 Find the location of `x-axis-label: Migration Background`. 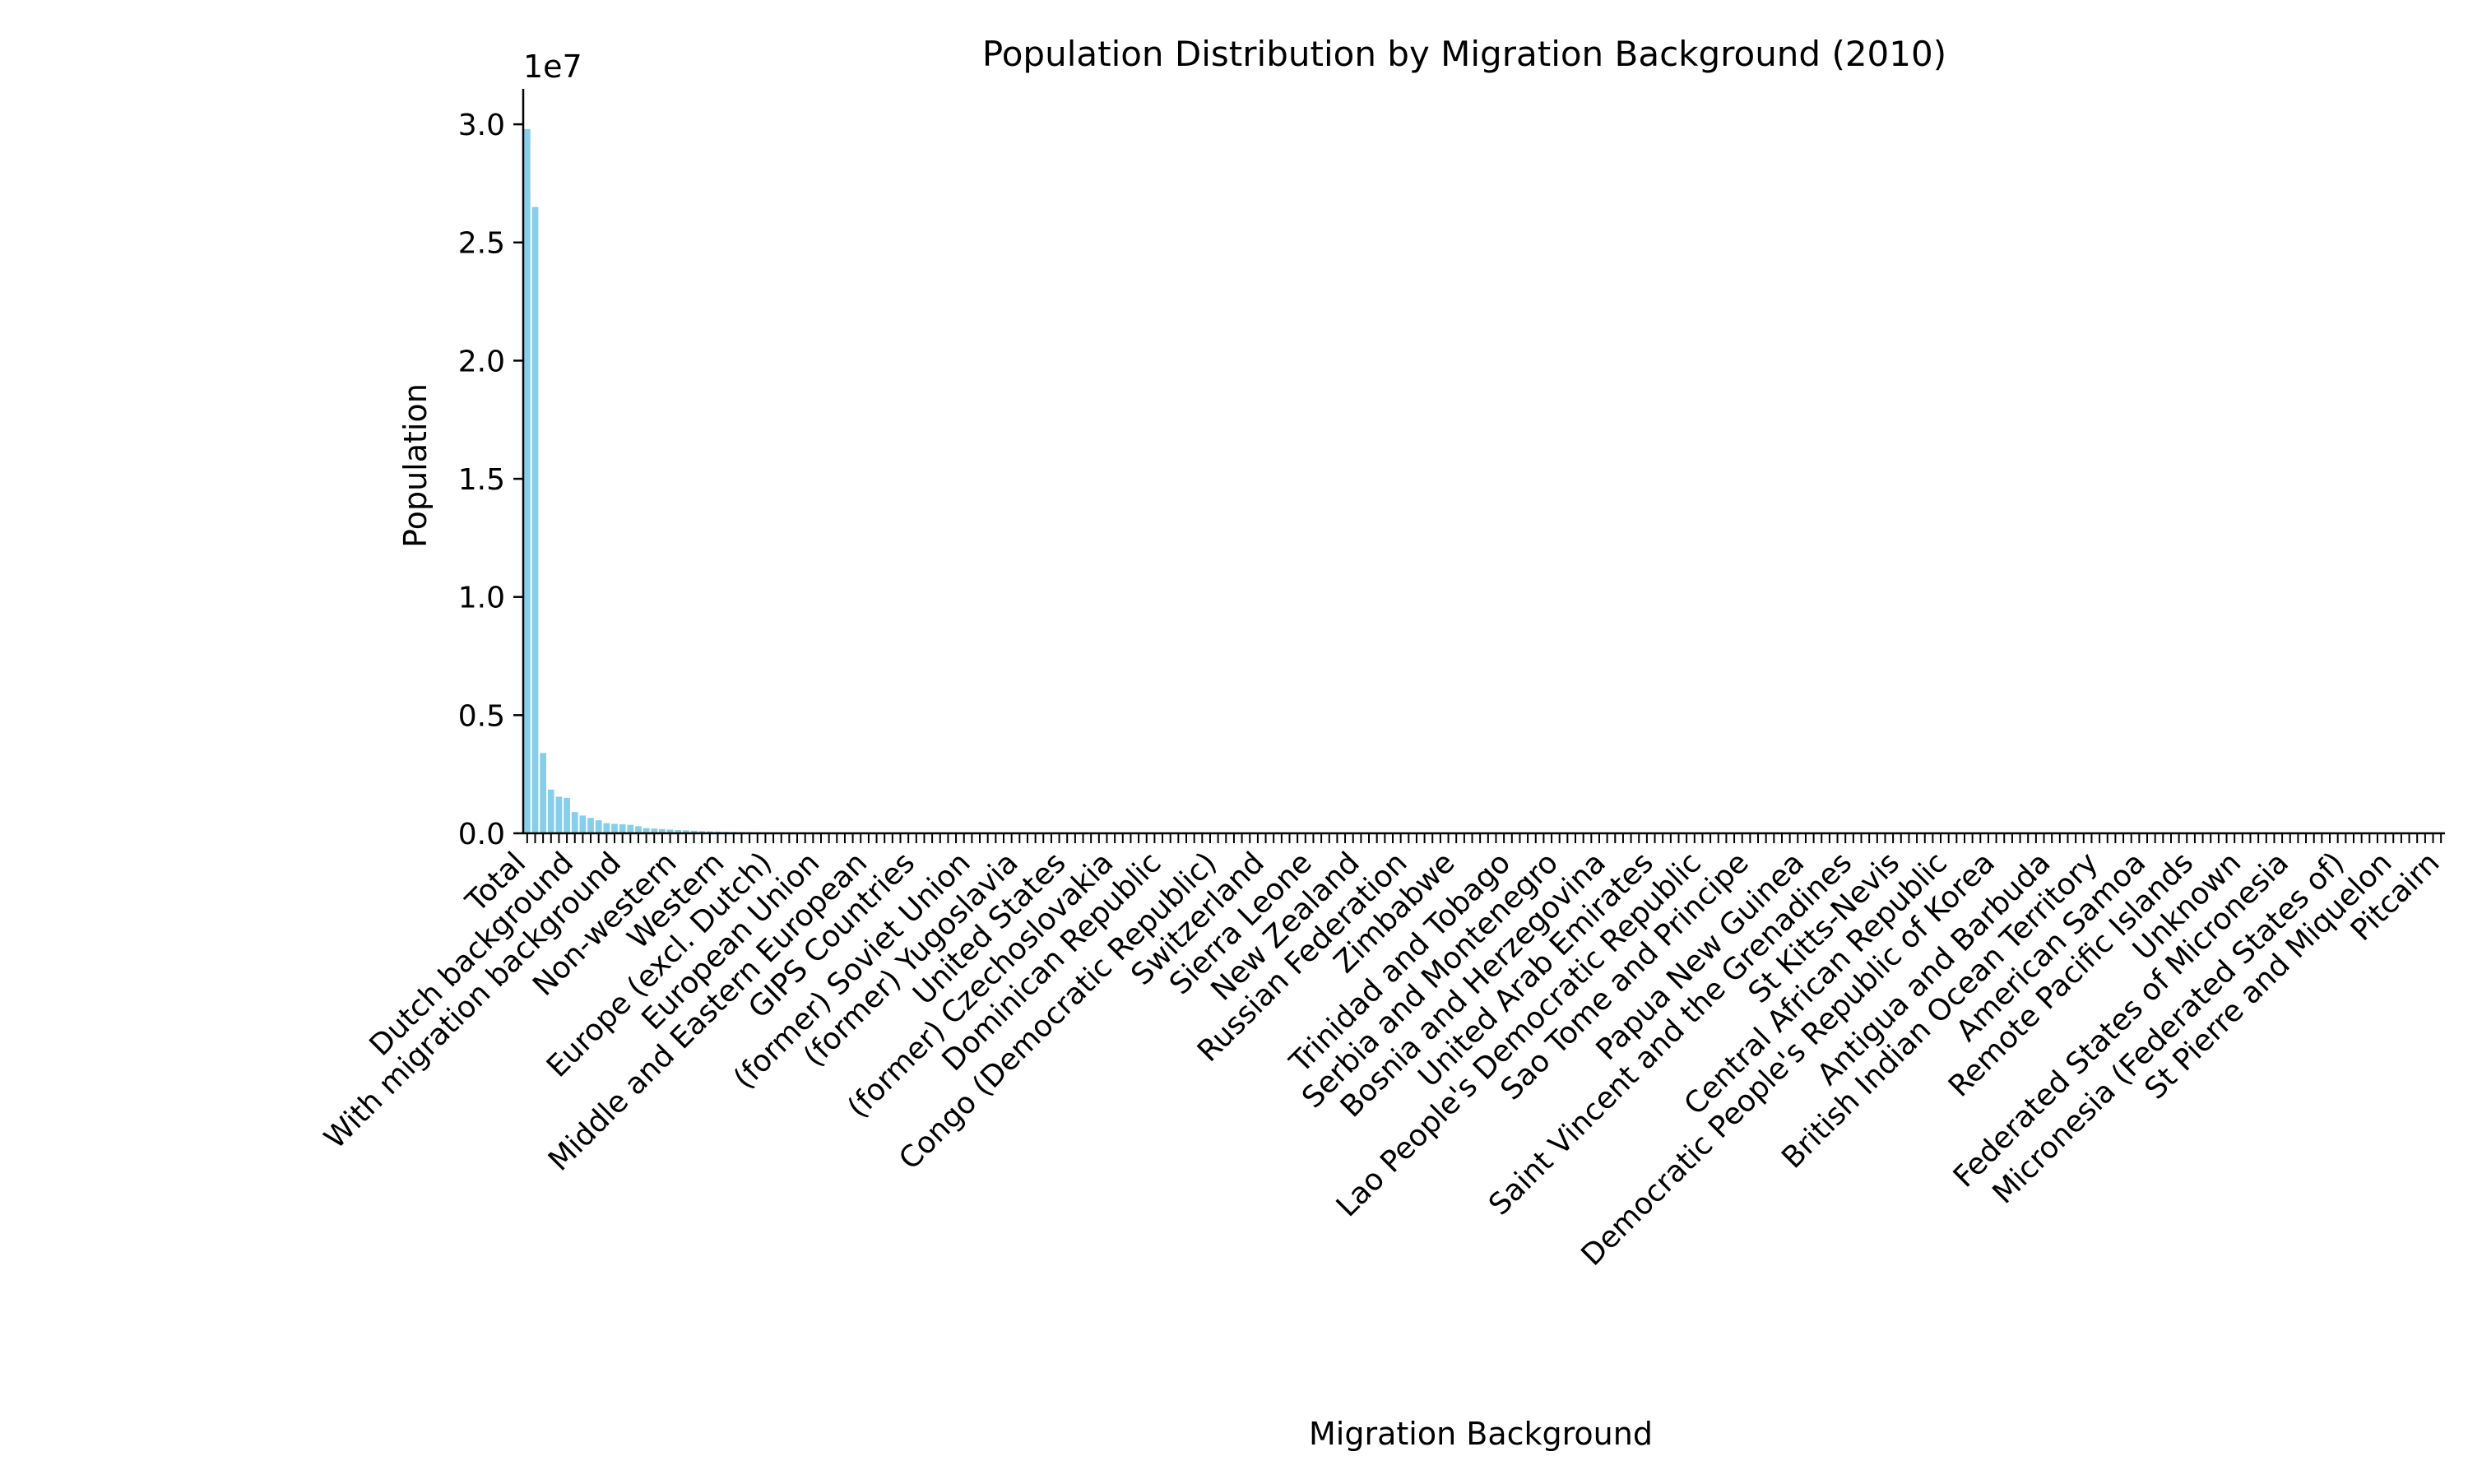

x-axis-label: Migration Background is located at coordinates (1481, 1434).